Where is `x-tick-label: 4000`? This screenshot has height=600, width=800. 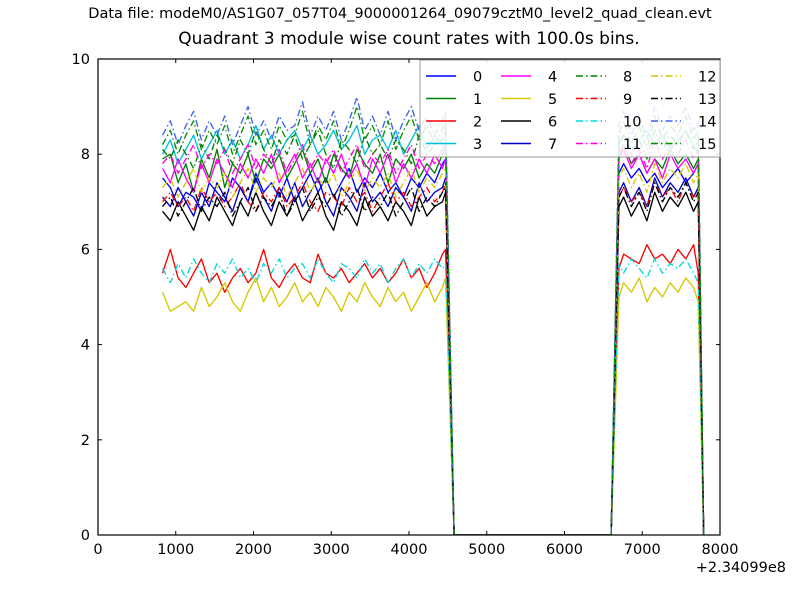 x-tick-label: 4000 is located at coordinates (409, 550).